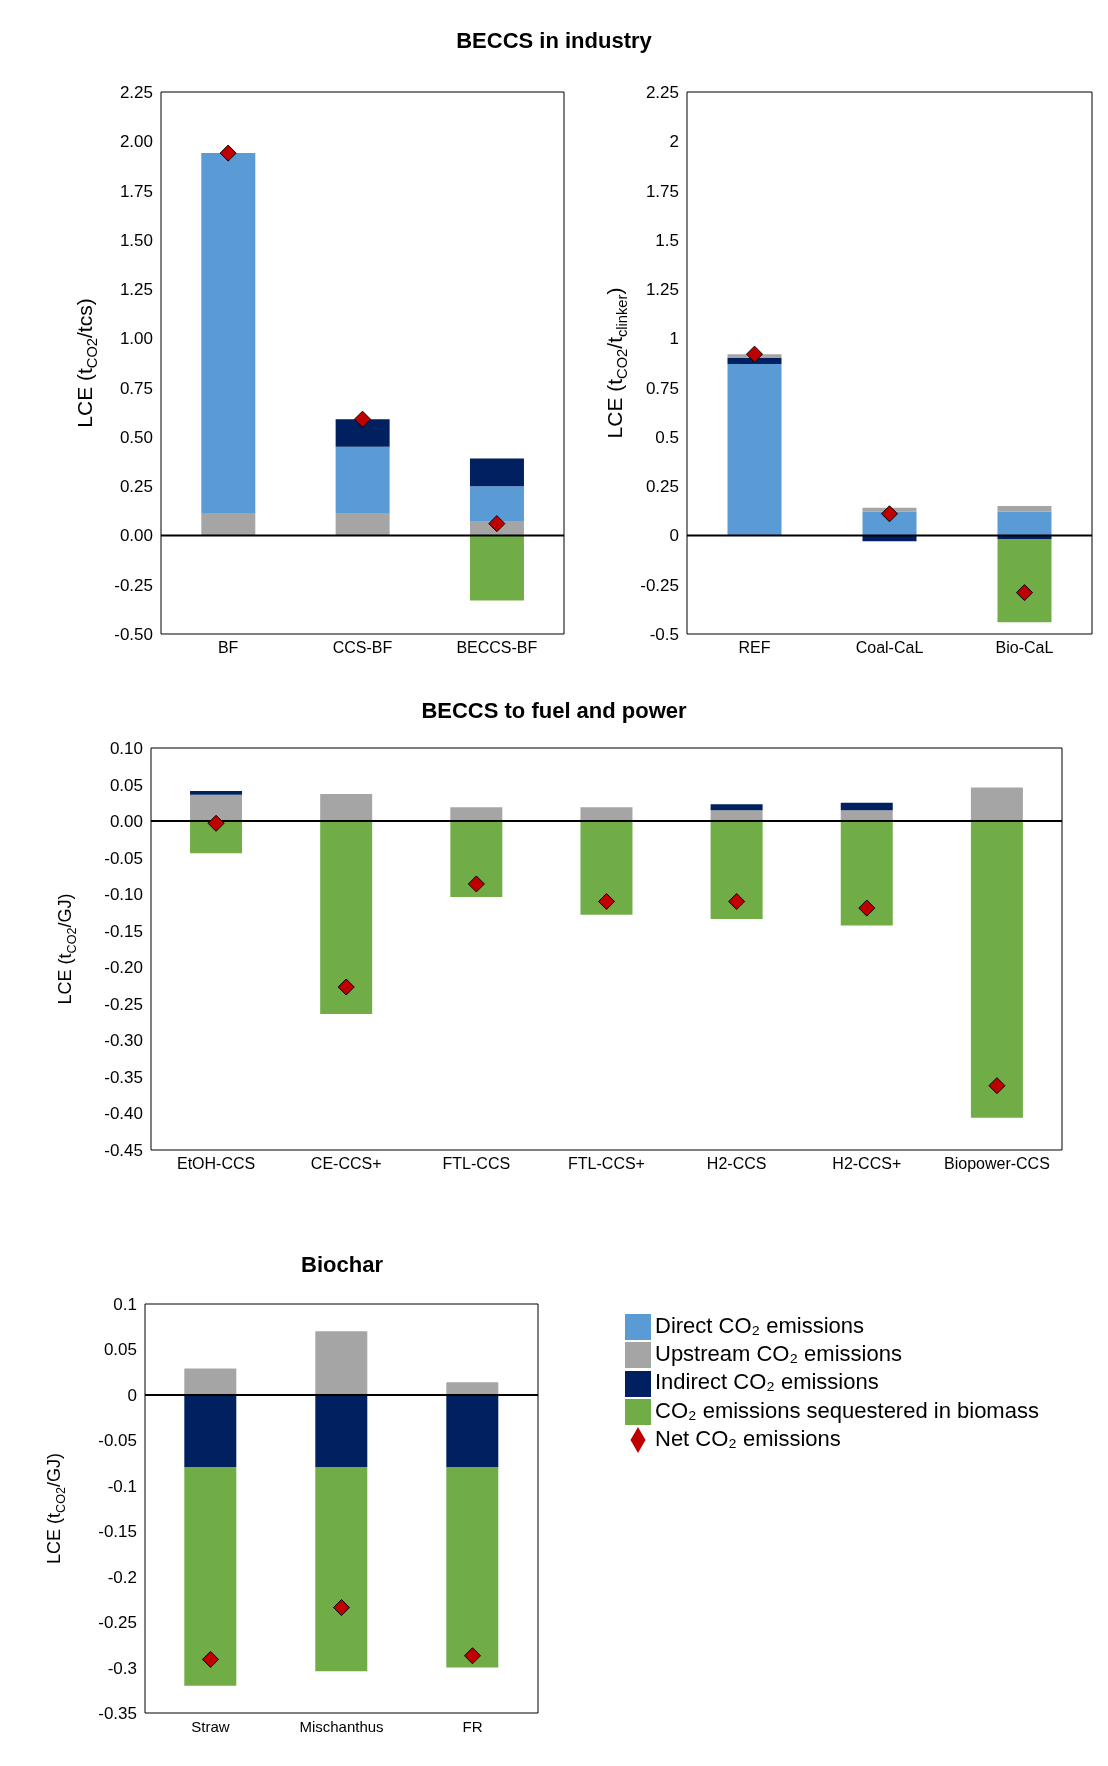  I want to click on chart-title: BECCS to fuel and power, so click(554, 711).